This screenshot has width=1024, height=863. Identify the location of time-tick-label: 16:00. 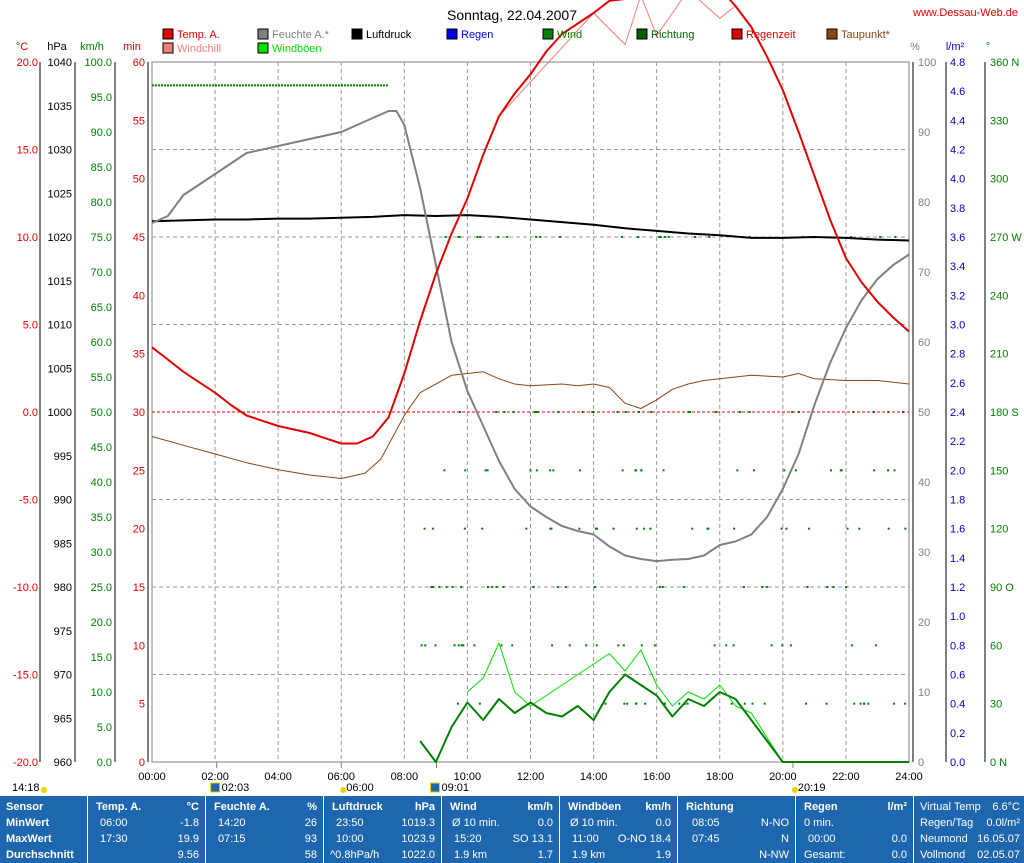
(657, 777).